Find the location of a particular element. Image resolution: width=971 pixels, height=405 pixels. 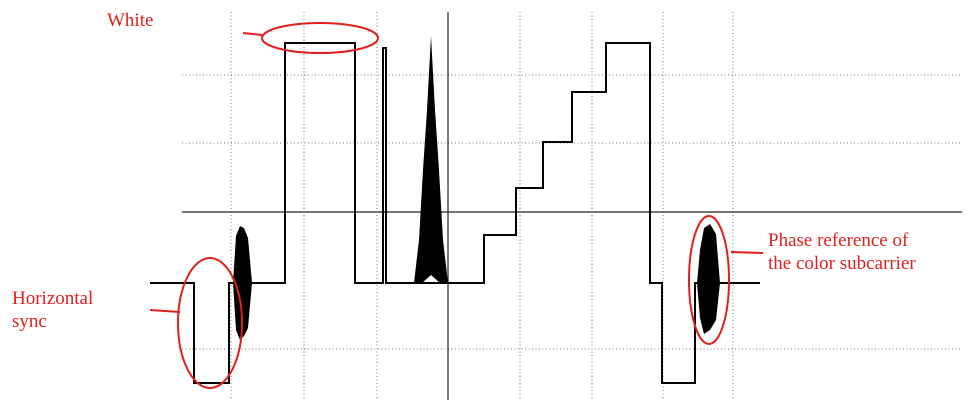

white-pointer-line is located at coordinates (252, 34).